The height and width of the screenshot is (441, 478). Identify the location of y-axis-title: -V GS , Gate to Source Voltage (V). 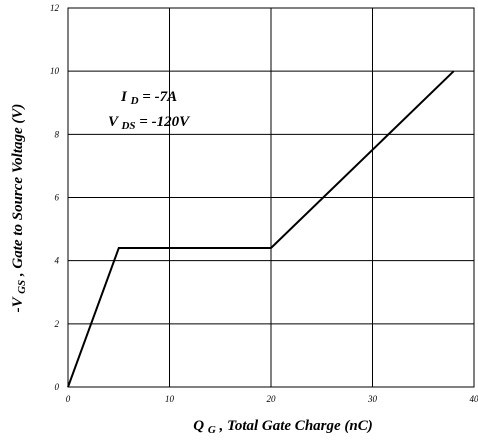
(19, 208).